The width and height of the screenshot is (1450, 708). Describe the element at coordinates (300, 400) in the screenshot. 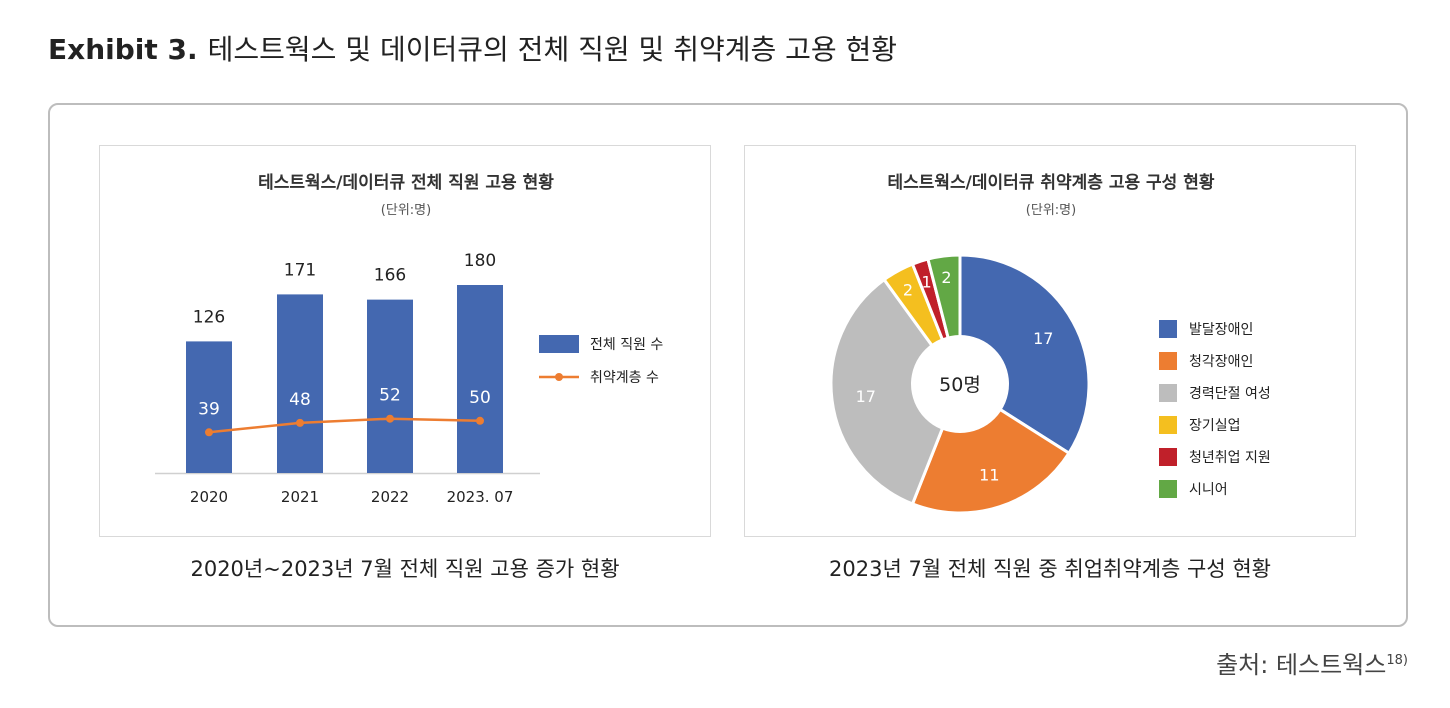

I see `line-value-label: 48` at that location.